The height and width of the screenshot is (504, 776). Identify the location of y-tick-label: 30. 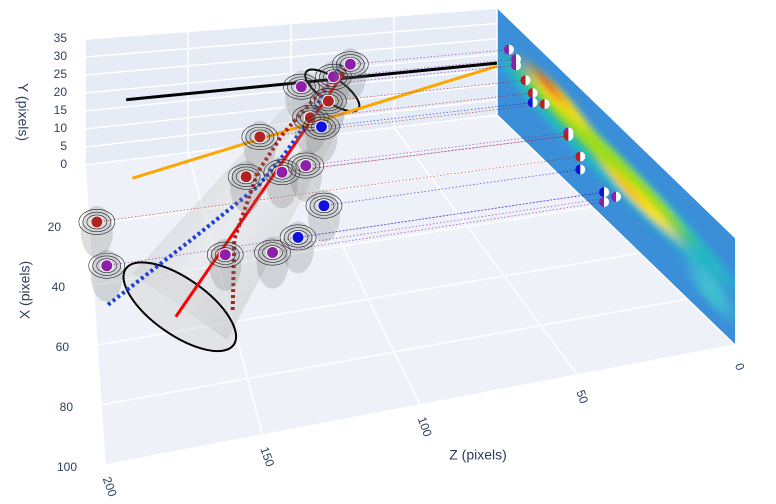
(61, 56).